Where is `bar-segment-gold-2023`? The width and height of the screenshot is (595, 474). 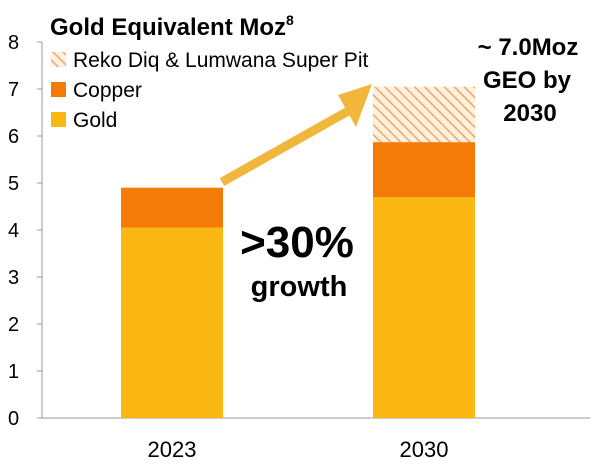
bar-segment-gold-2023 is located at coordinates (172, 322).